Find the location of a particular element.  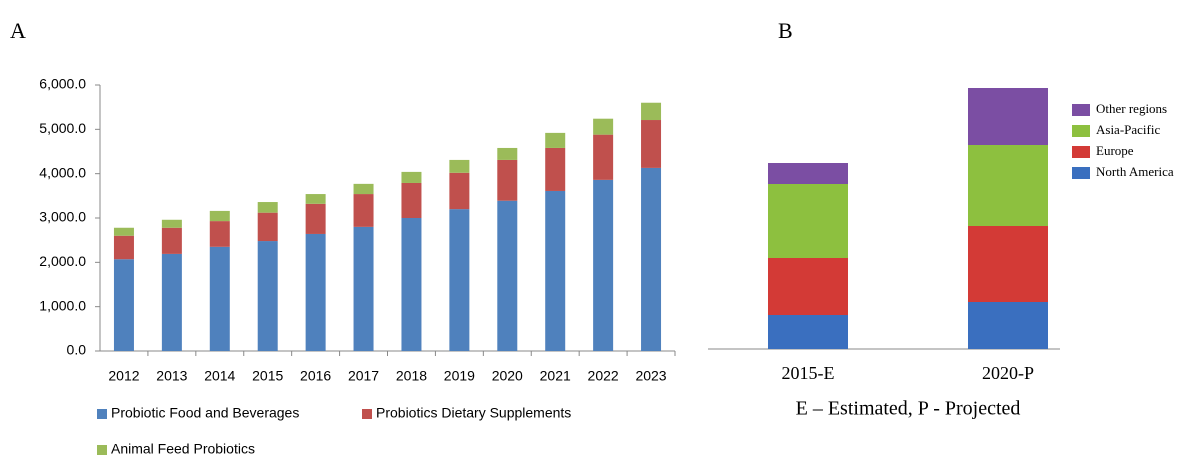

legend-label: North America is located at coordinates (1135, 171).